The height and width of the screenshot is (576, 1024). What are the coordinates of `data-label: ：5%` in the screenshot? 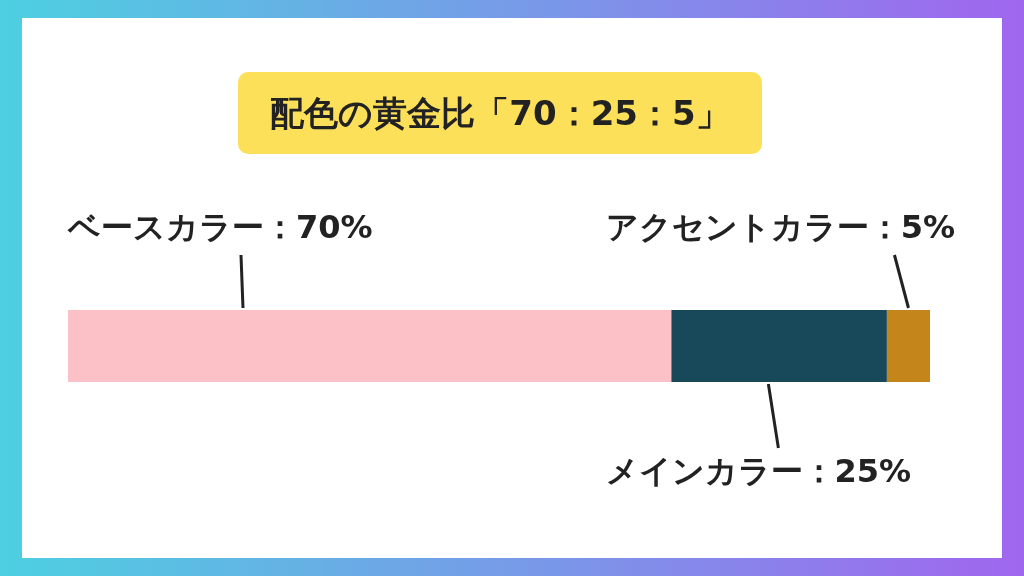 It's located at (911, 227).